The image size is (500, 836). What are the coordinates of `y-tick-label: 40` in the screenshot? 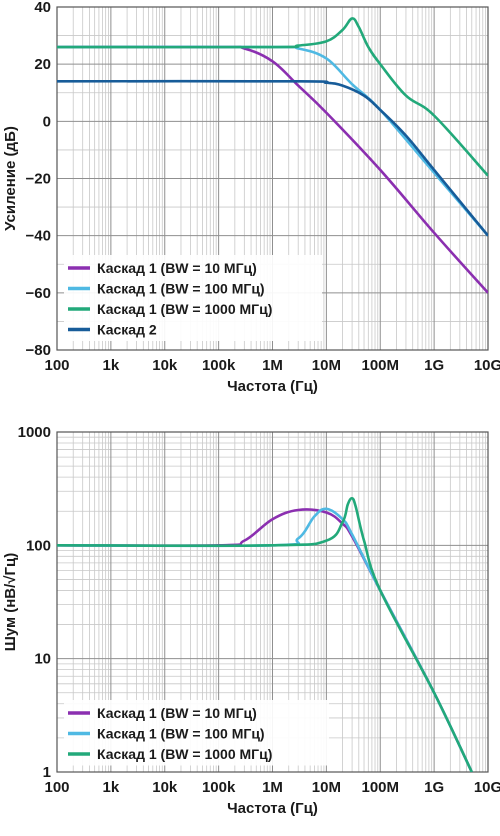 It's located at (42, 8).